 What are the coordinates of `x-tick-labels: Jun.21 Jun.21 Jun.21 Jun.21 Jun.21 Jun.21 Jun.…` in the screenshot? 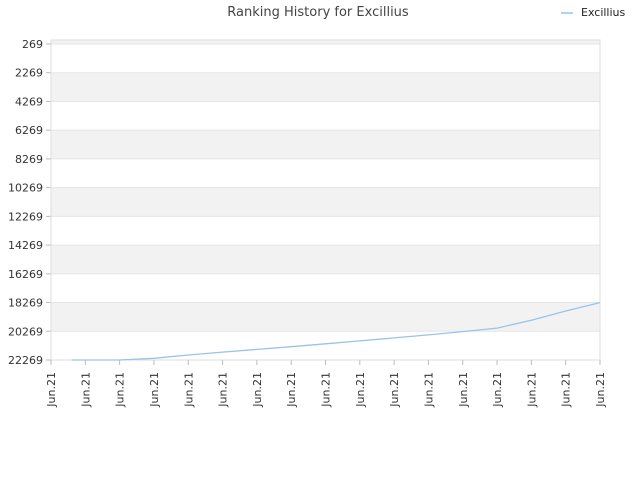 It's located at (326, 390).